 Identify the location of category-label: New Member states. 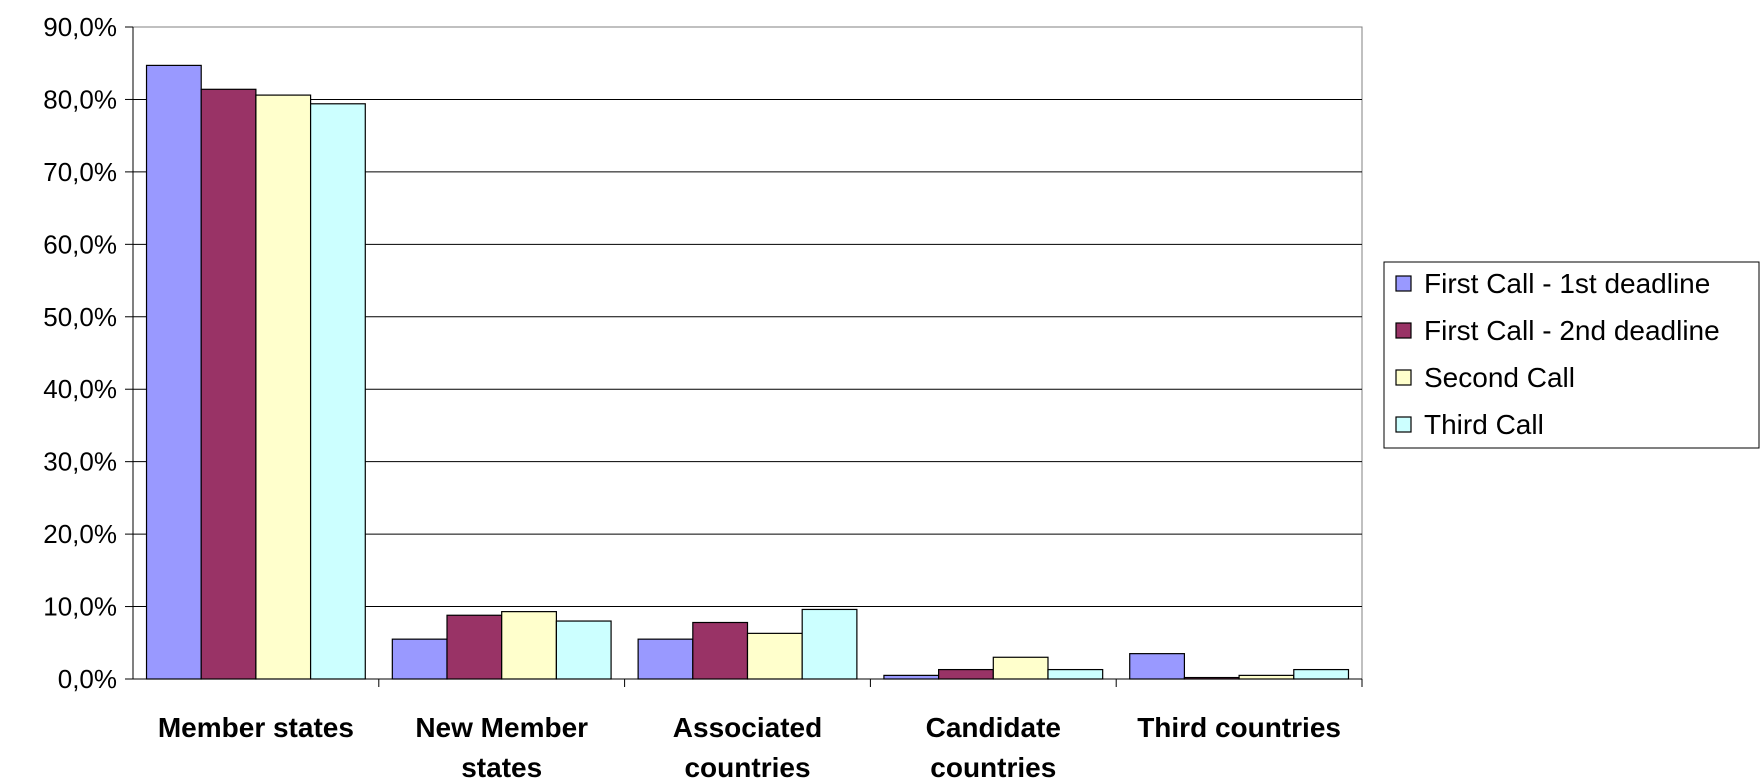
(501, 747).